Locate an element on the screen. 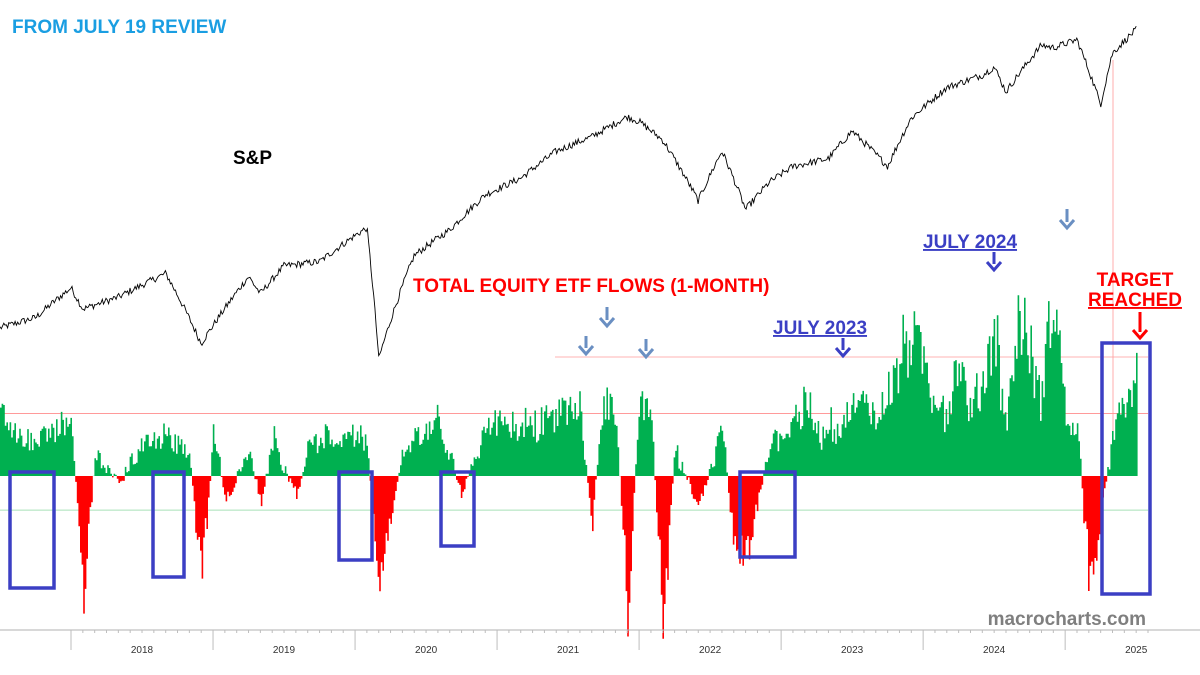 Image resolution: width=1200 pixels, height=675 pixels. small-arrow-4-head is located at coordinates (1067, 225).